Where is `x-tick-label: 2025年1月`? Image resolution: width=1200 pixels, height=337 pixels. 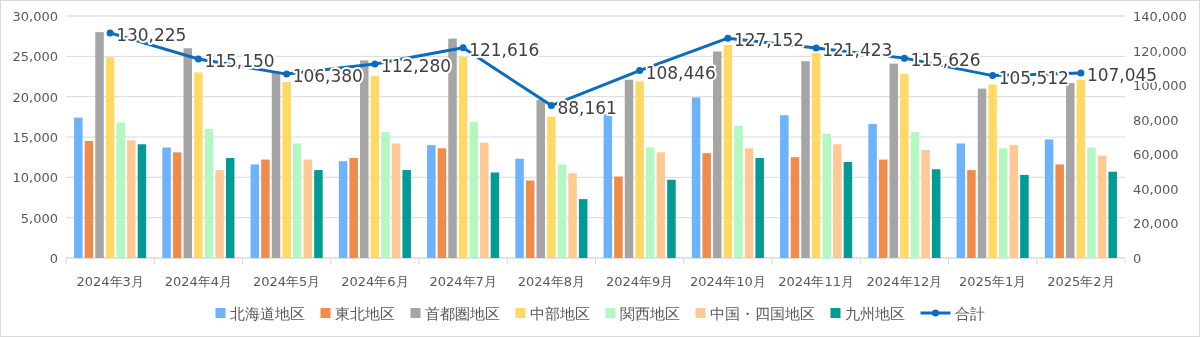 x-tick-label: 2025年1月 is located at coordinates (992, 281).